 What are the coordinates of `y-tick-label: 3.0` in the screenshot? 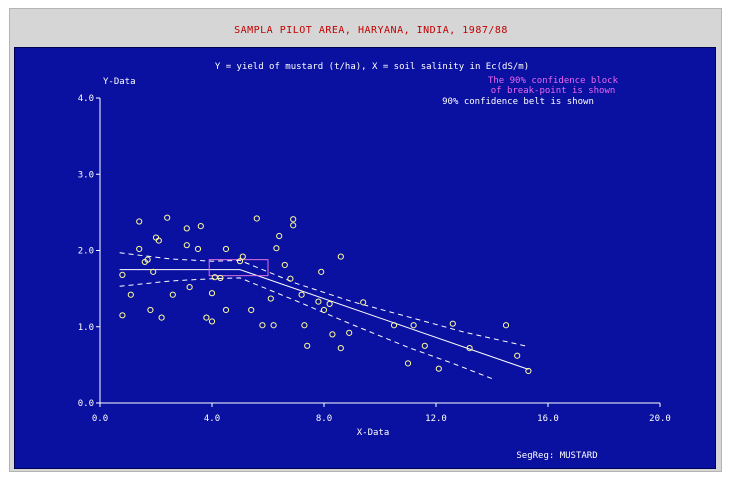 It's located at (86, 175).